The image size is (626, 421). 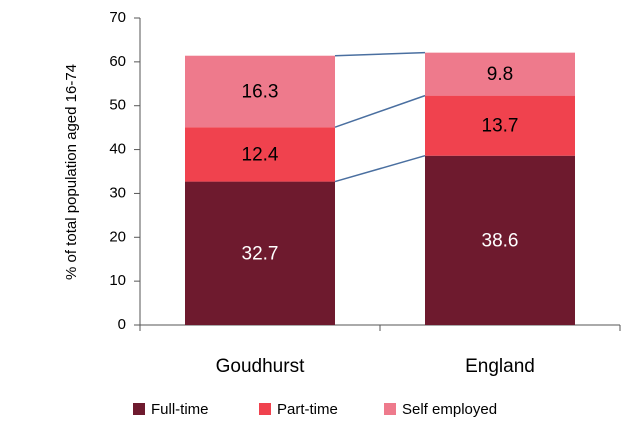 What do you see at coordinates (500, 366) in the screenshot?
I see `x-tick-label: England` at bounding box center [500, 366].